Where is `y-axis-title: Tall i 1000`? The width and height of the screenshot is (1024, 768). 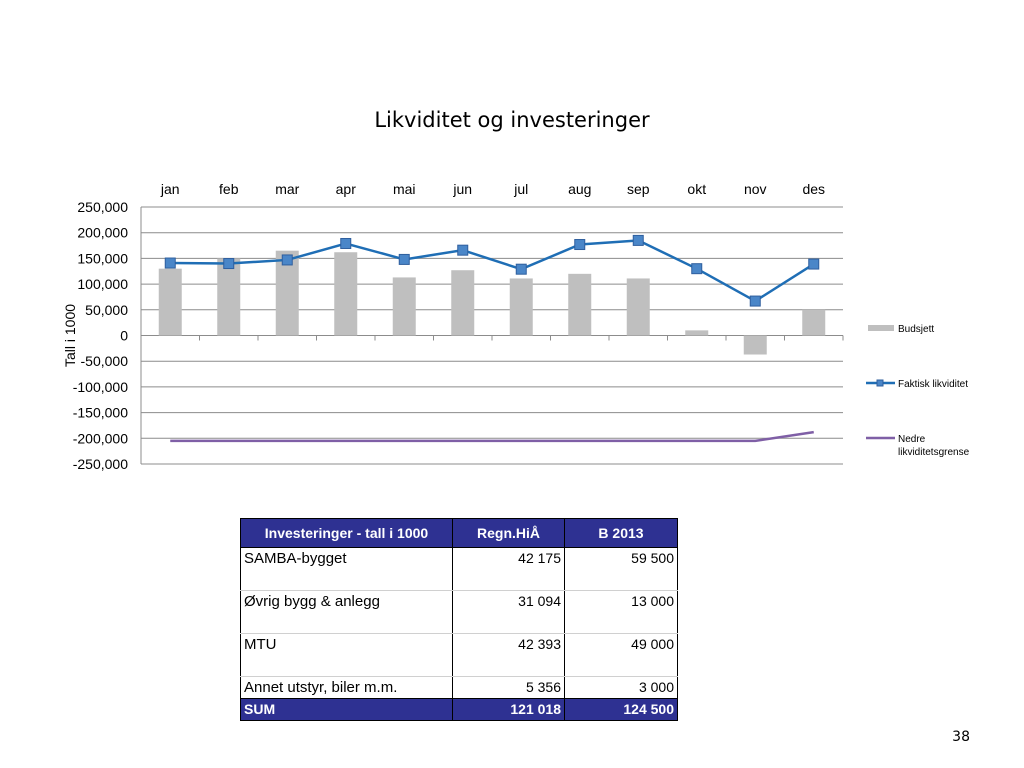 y-axis-title: Tall i 1000 is located at coordinates (70, 335).